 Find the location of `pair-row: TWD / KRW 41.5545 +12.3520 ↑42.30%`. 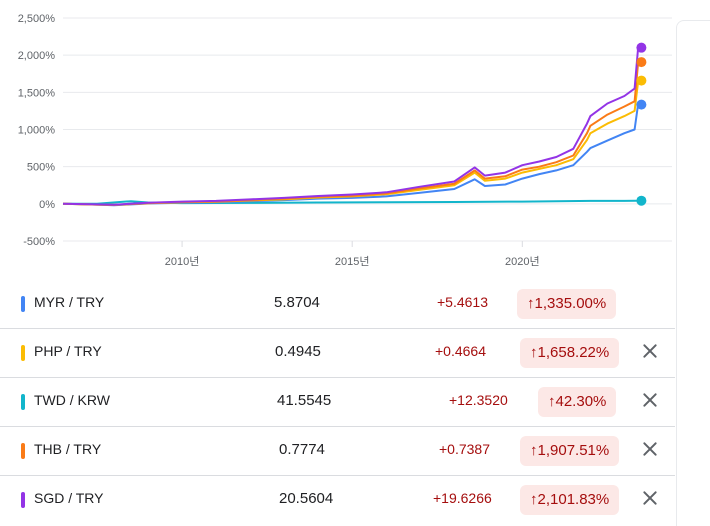

pair-row: TWD / KRW 41.5545 +12.3520 ↑42.30% is located at coordinates (337, 402).